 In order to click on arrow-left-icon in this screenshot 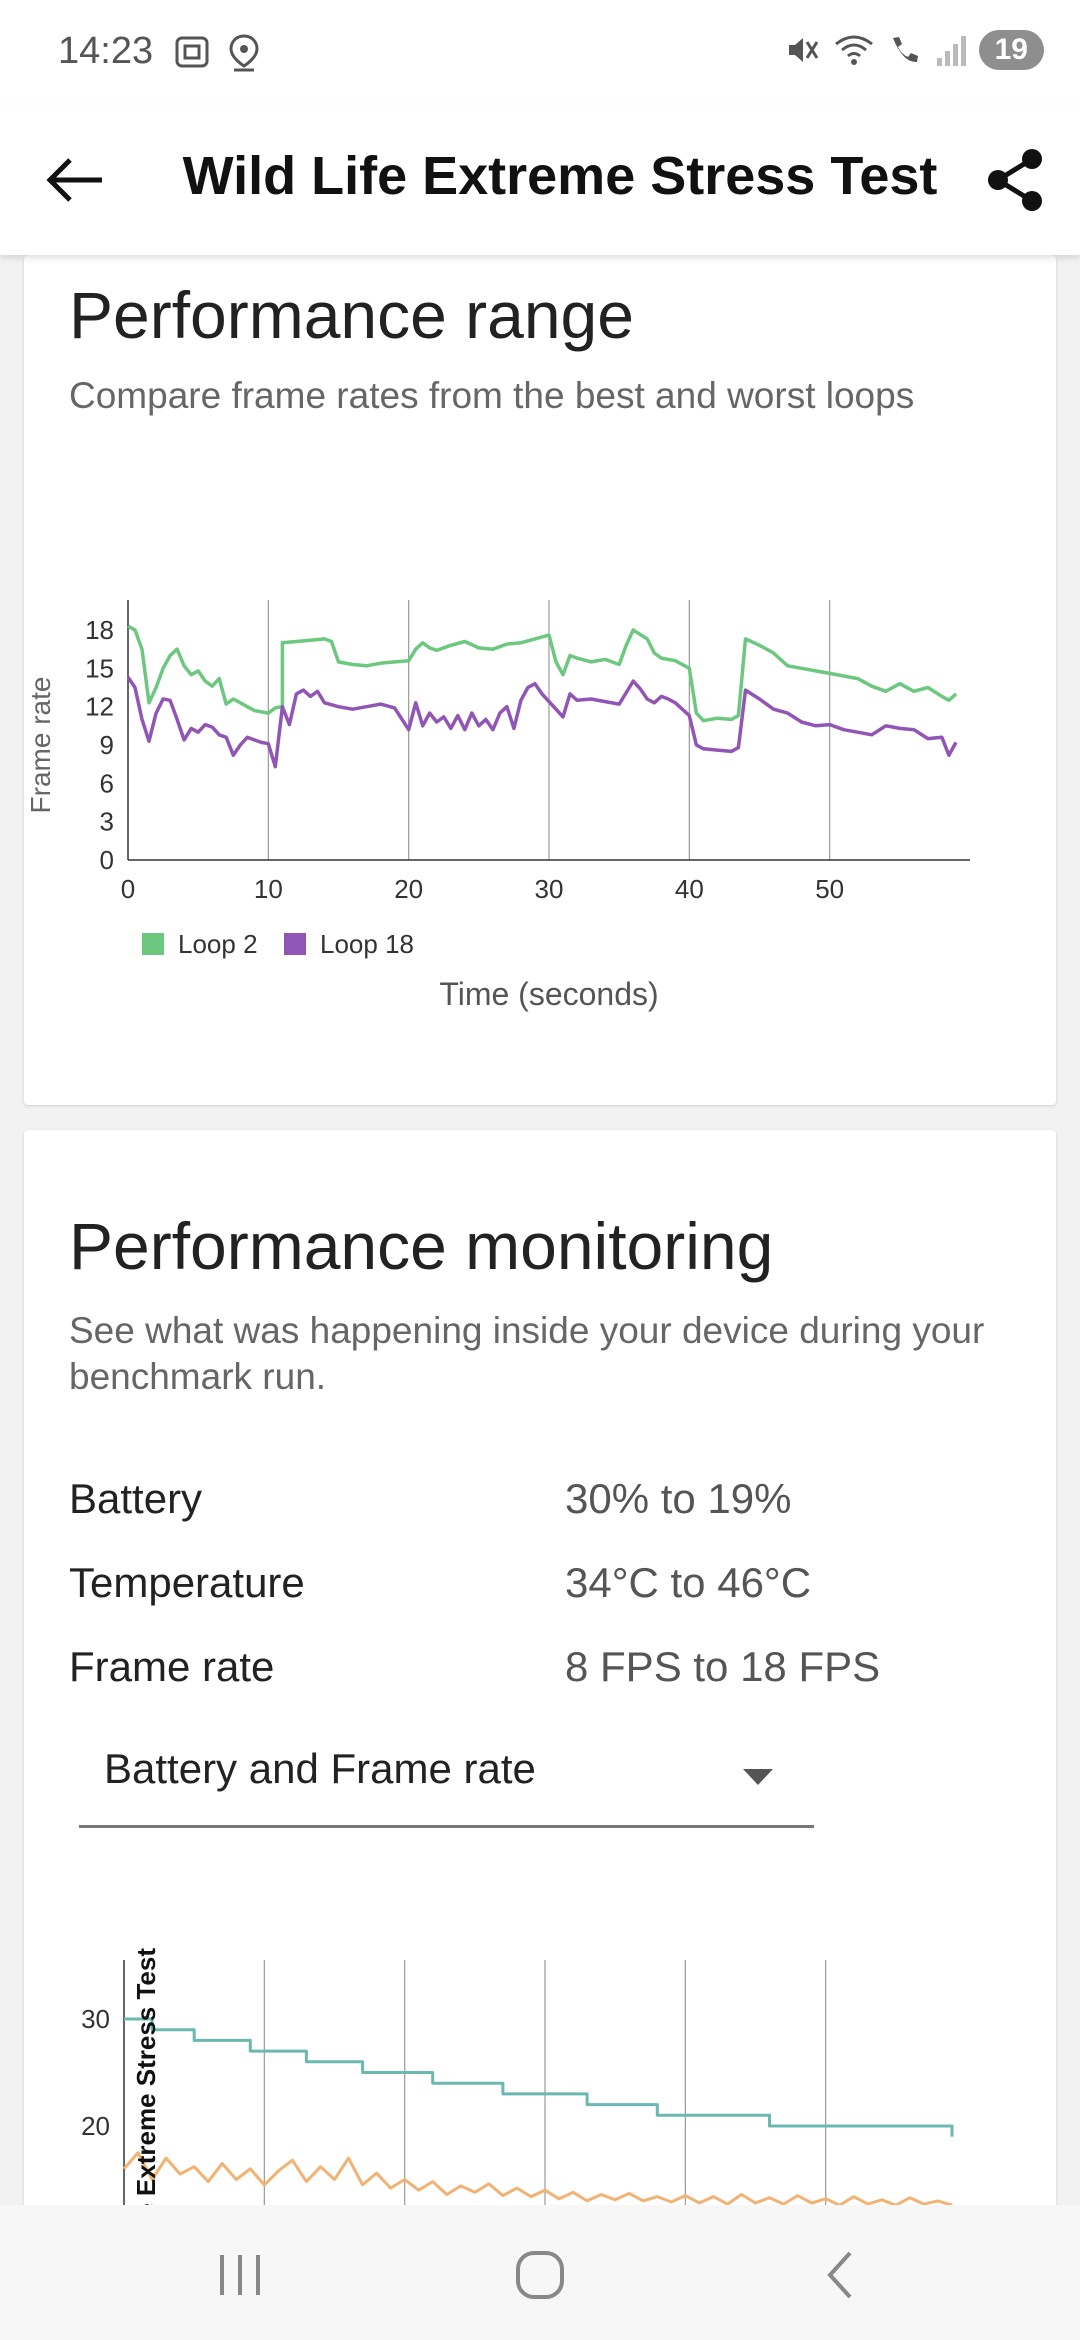, I will do `click(74, 180)`.